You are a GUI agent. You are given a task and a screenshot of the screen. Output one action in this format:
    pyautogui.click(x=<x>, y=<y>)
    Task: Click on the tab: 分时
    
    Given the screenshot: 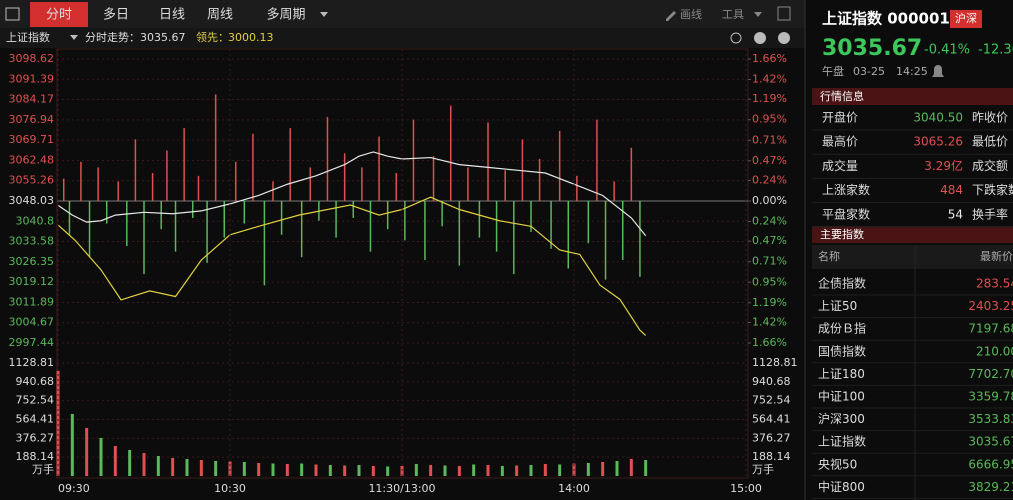 What is the action you would take?
    pyautogui.click(x=59, y=15)
    